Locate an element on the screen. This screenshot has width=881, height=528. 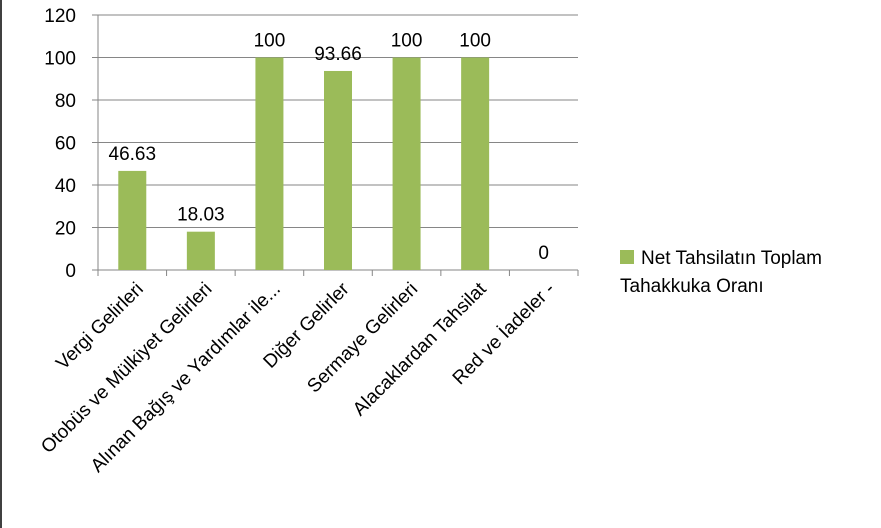
y-tick-label: 60 is located at coordinates (65, 144).